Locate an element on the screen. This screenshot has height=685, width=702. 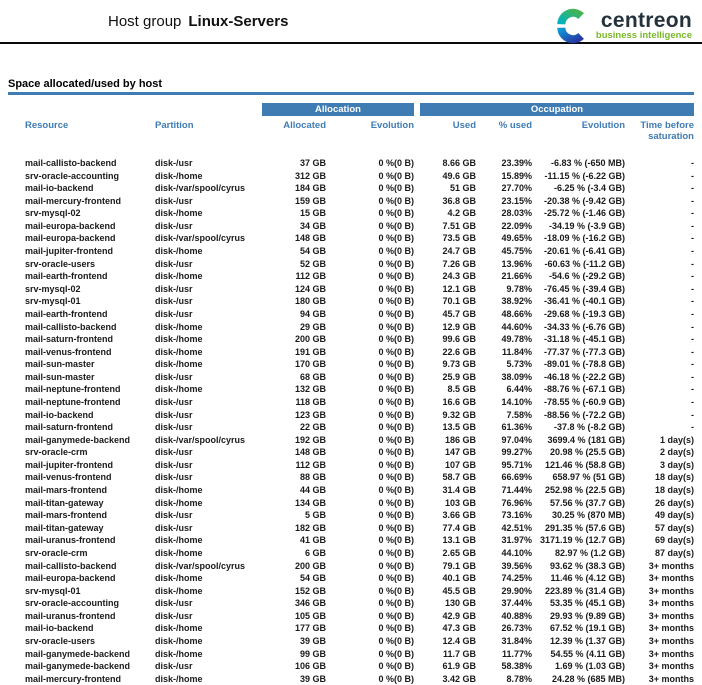
cell-allocated: 184 GB is located at coordinates (310, 188).